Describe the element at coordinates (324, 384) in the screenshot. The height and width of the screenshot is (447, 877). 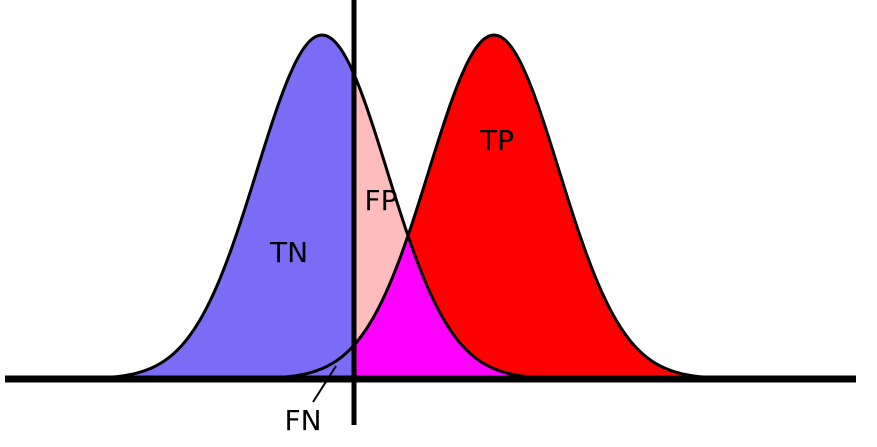
I see `fn-pointer-line` at that location.